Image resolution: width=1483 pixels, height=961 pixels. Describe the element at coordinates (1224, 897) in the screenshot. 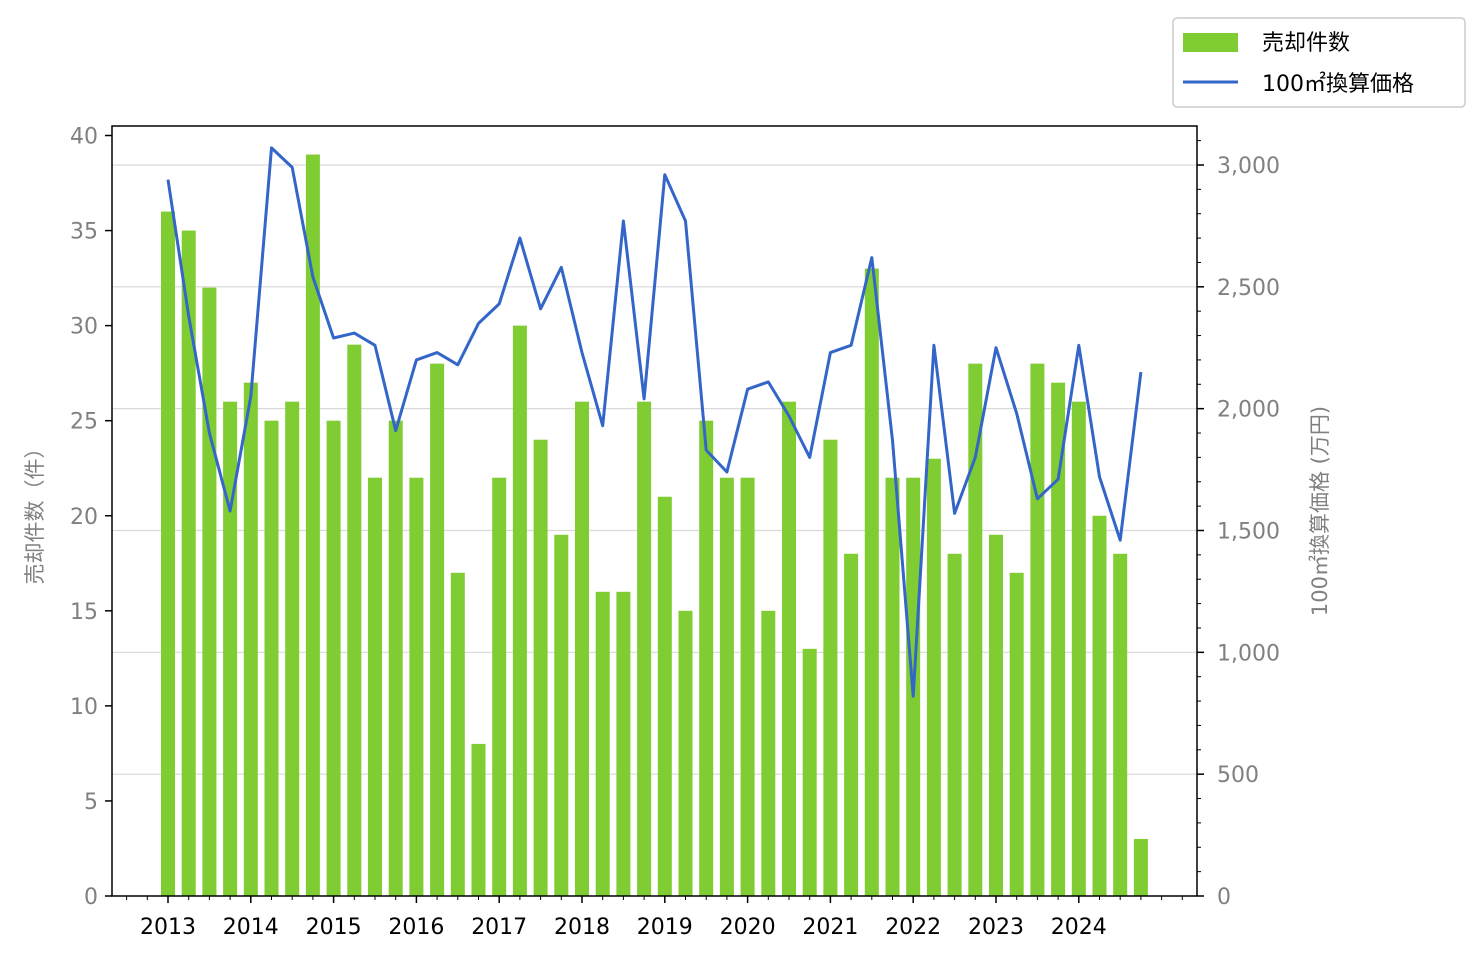

I see `right-tick-label: 0` at that location.